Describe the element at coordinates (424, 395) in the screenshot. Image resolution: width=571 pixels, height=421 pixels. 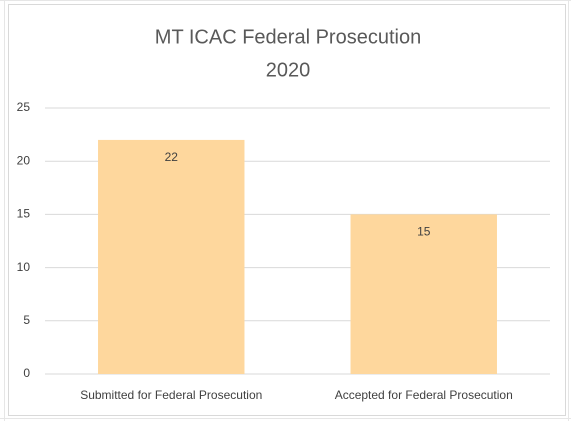
I see `x-tick-label: Accepted for Federal Prosecution` at that location.